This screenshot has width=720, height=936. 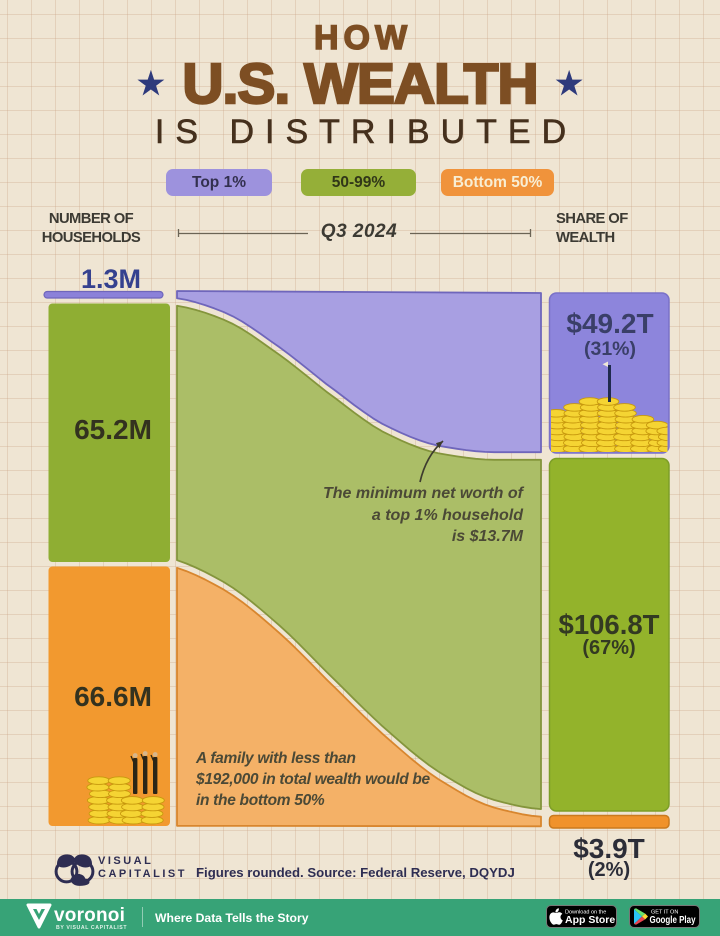 What do you see at coordinates (590, 920) in the screenshot?
I see `svg-text: App Store` at bounding box center [590, 920].